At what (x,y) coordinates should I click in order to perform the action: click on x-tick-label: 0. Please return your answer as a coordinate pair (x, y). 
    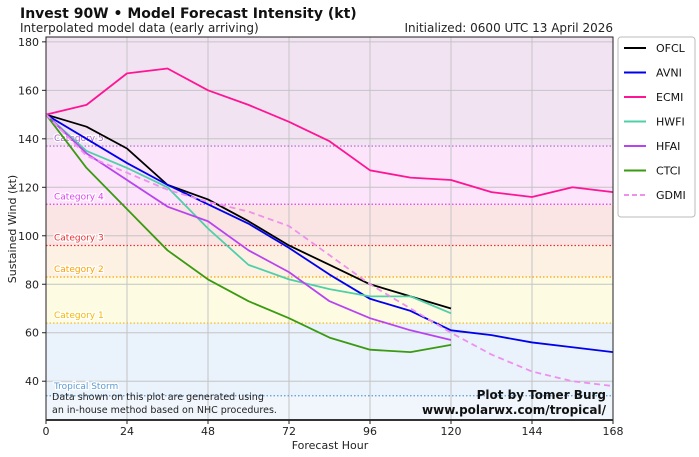
    Looking at the image, I should click on (46, 431).